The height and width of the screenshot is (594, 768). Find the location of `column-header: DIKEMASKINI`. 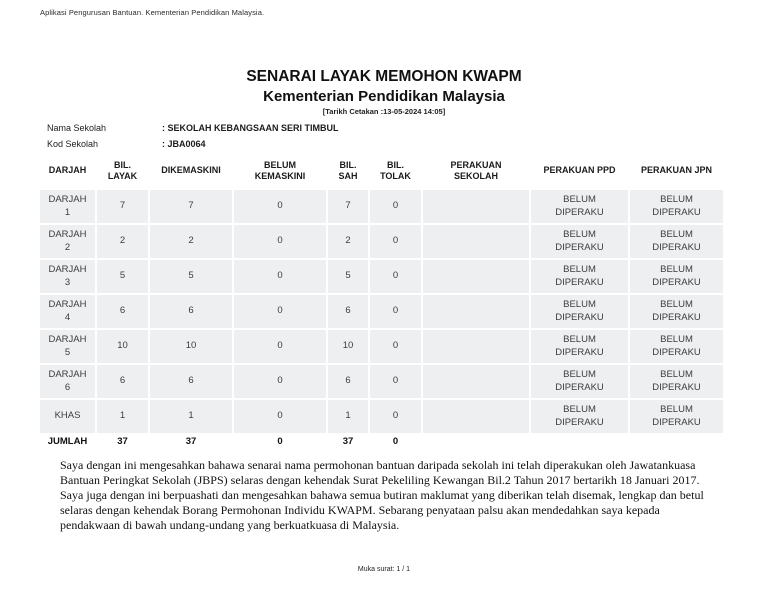

column-header: DIKEMASKINI is located at coordinates (191, 171).